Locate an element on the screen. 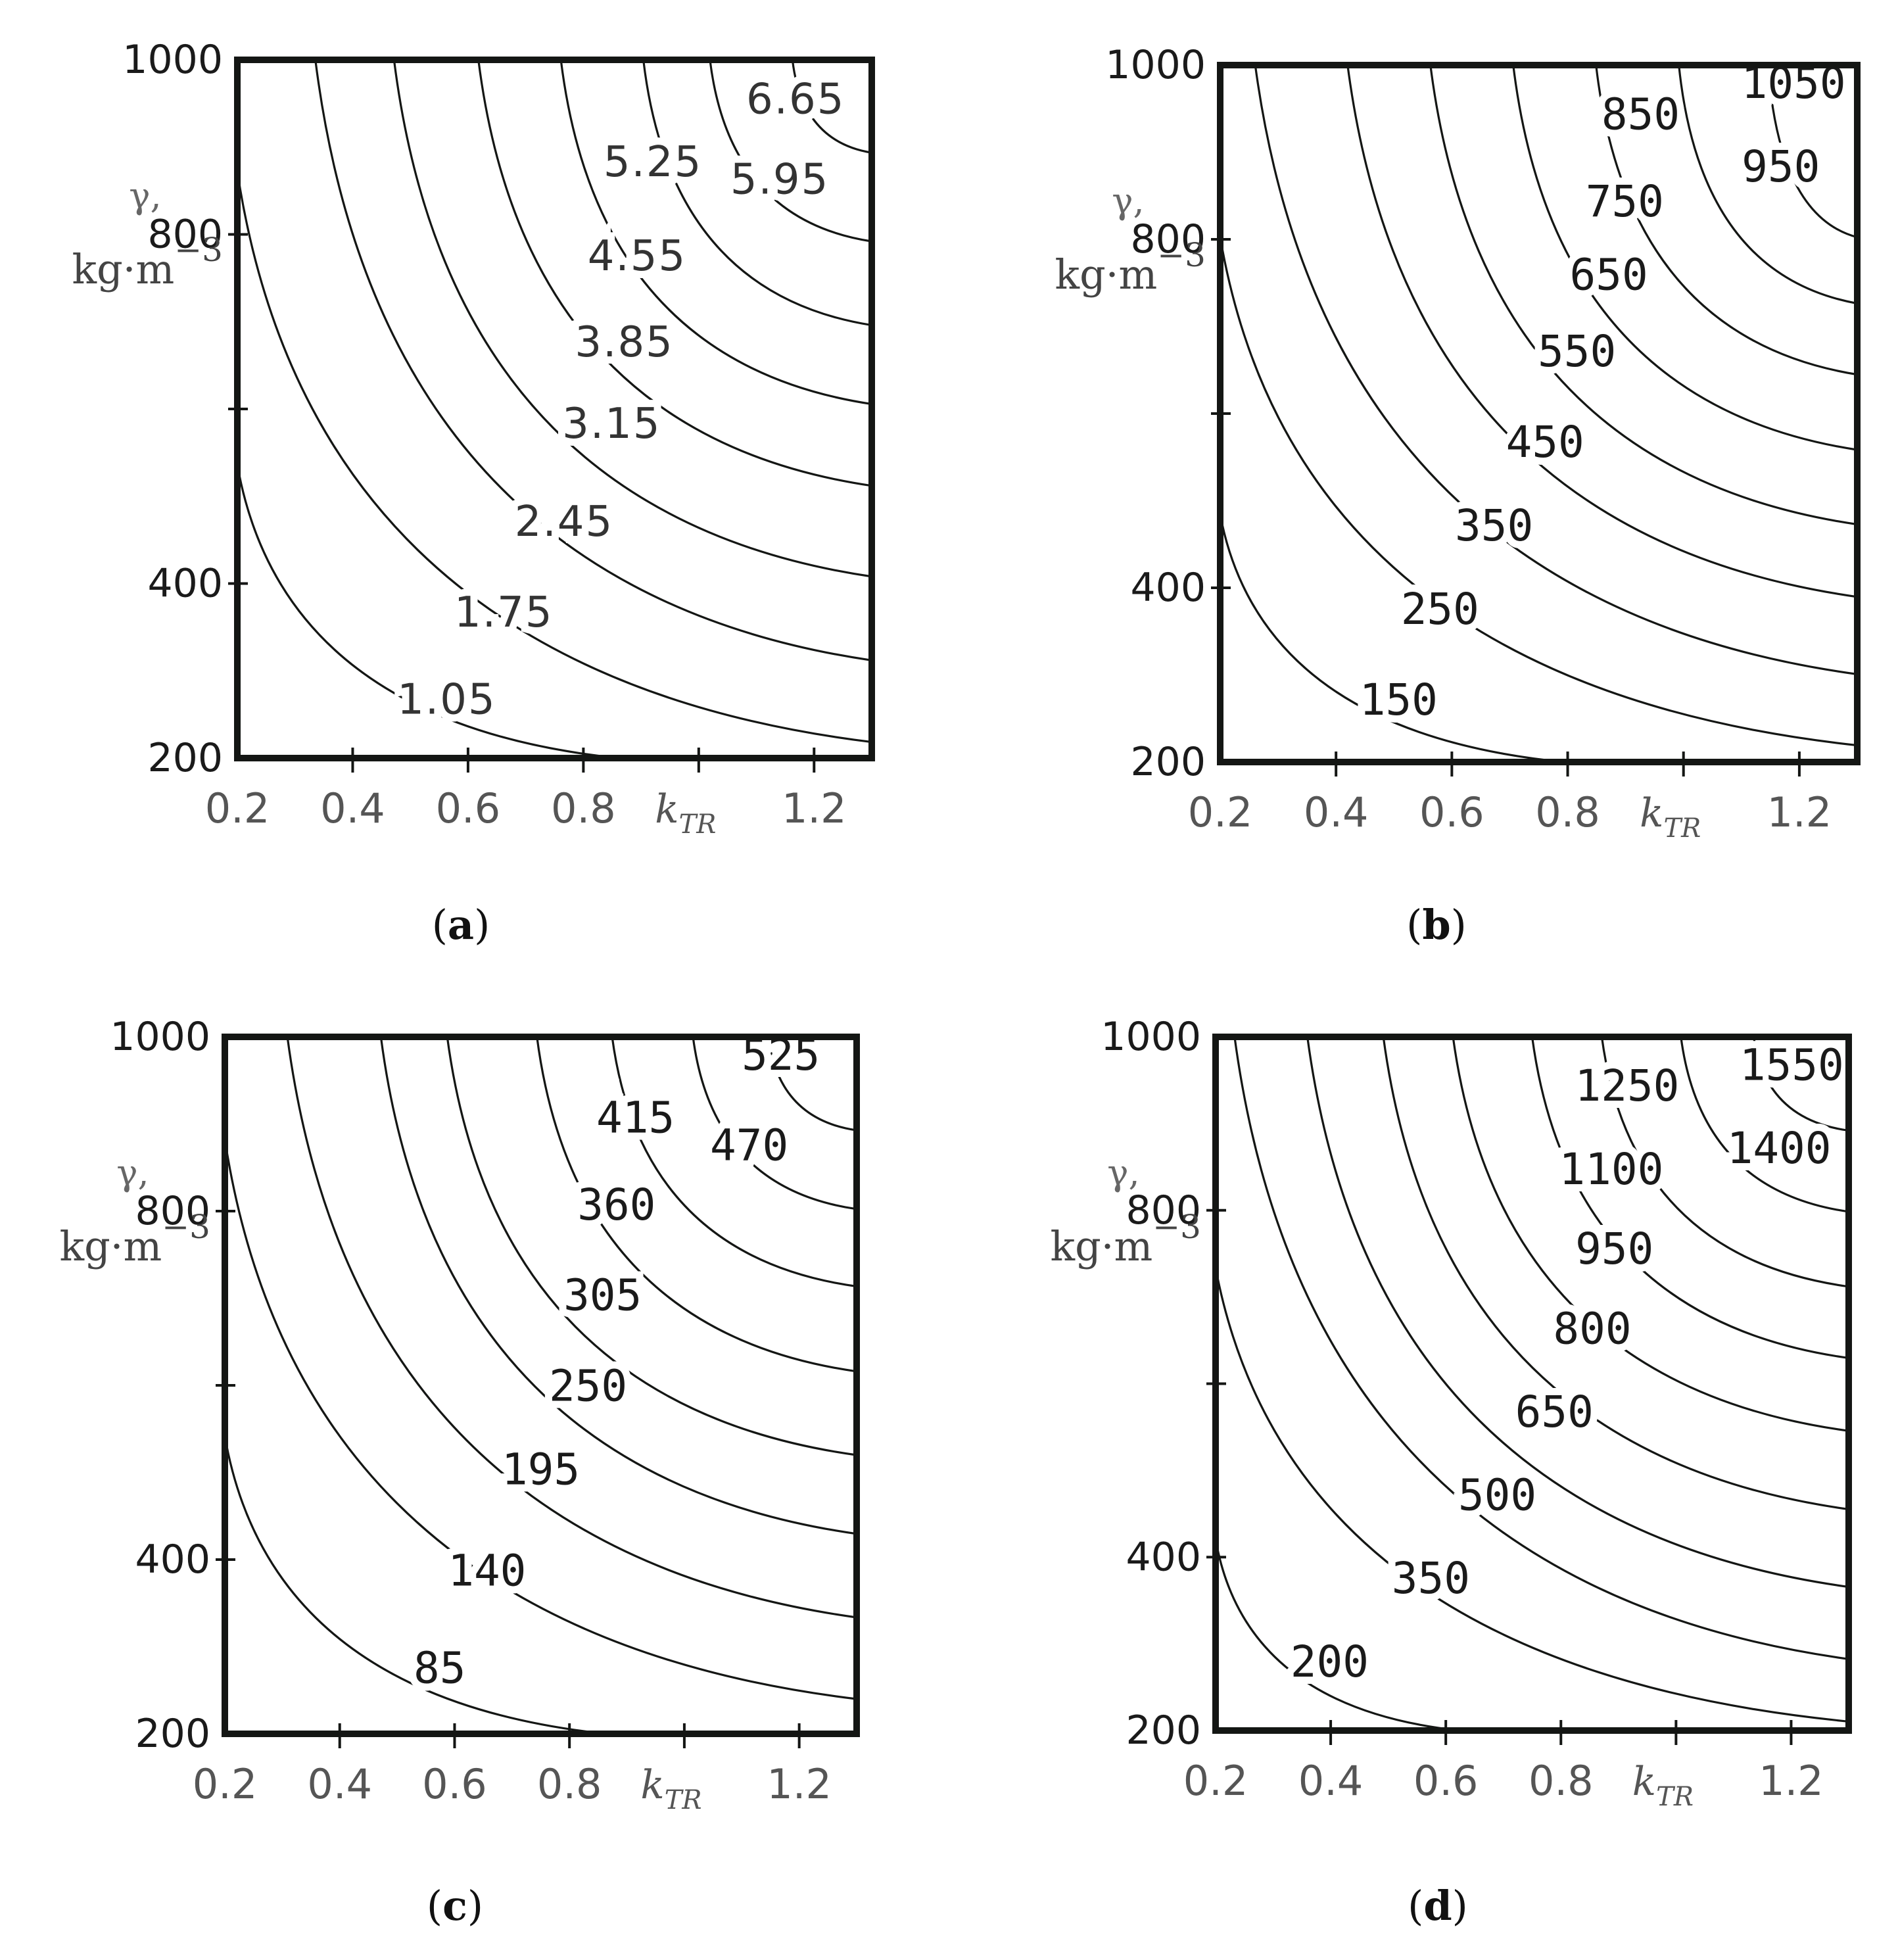 Image resolution: width=1898 pixels, height=1960 pixels. contour-label: 305 is located at coordinates (602, 1295).